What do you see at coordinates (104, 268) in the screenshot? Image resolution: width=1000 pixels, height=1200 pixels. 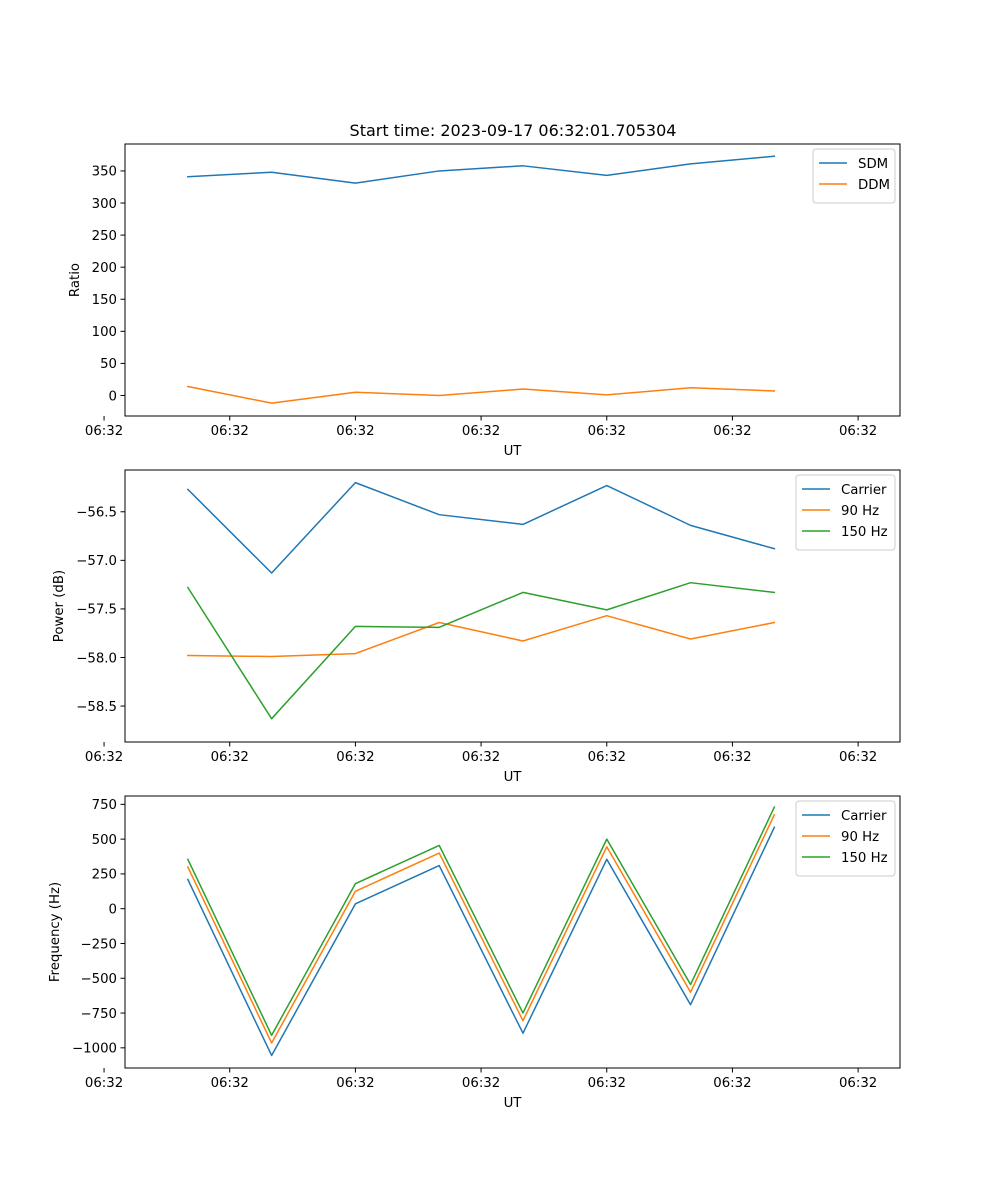 I see `y-tick-label: 200` at bounding box center [104, 268].